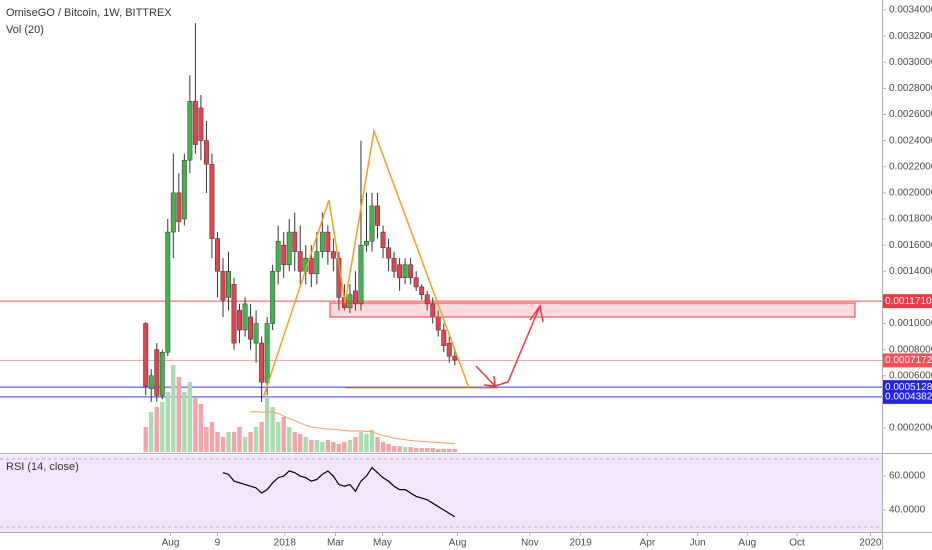  I want to click on price-tag-label: 0.00117100, so click(908, 301).